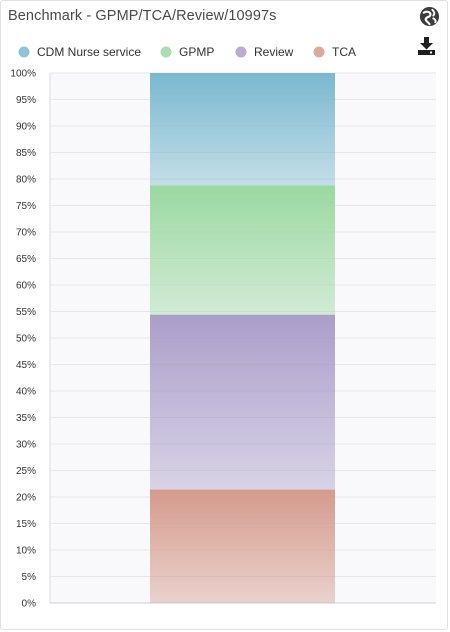 The width and height of the screenshot is (450, 632). What do you see at coordinates (26, 206) in the screenshot?
I see `y-tick-label: 75%` at bounding box center [26, 206].